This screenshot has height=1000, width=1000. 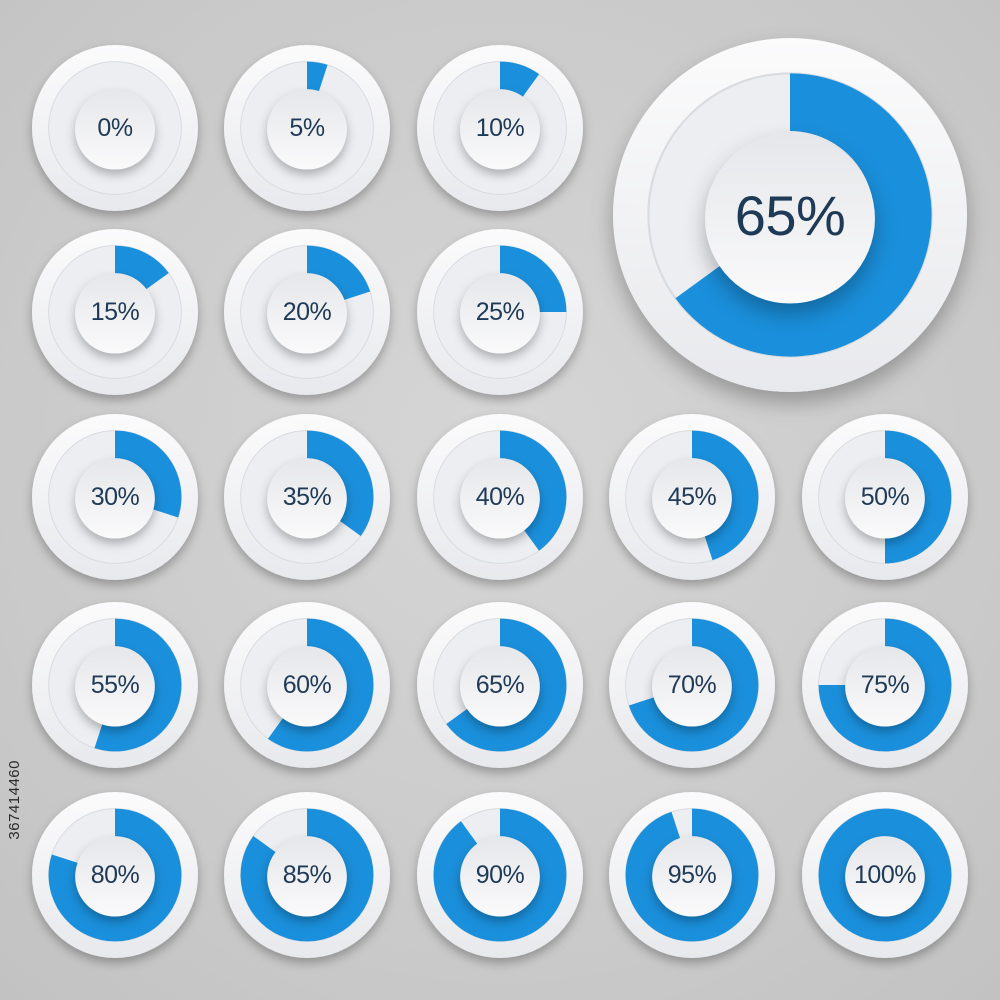 I want to click on gauge-95-center-hub, so click(x=692, y=876).